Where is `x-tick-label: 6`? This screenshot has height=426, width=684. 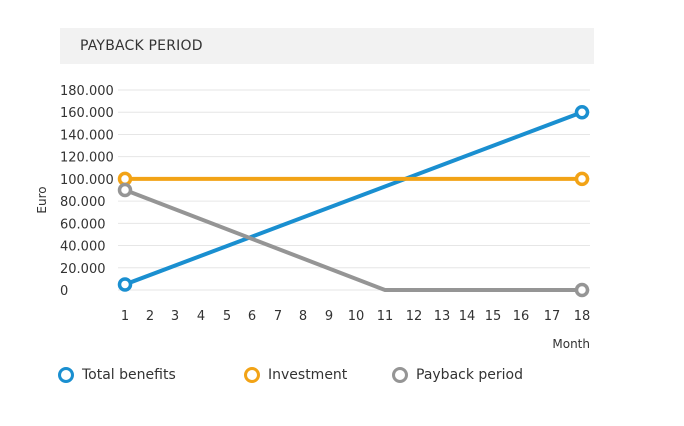 x-tick-label: 6 is located at coordinates (252, 316).